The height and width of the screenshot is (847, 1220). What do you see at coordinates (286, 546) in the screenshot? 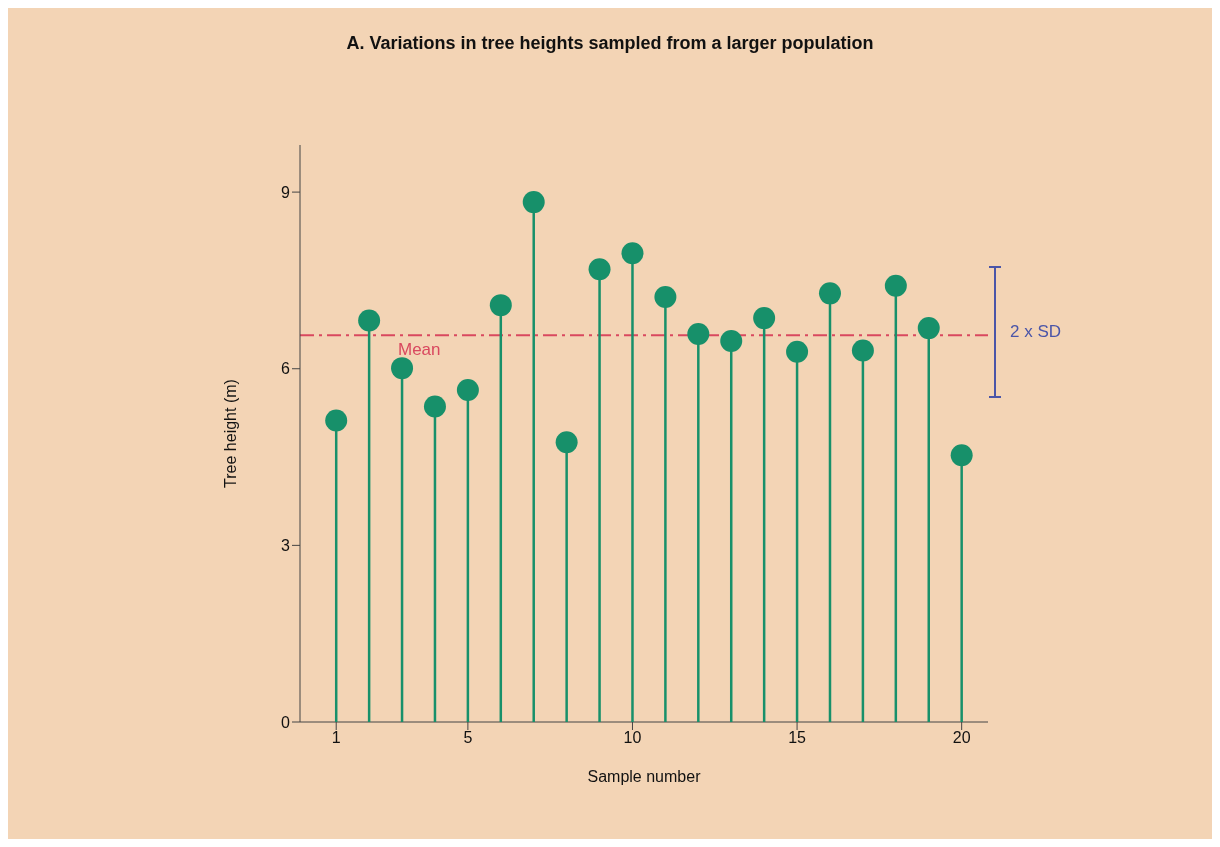
I see `y-tick-label: 3` at bounding box center [286, 546].